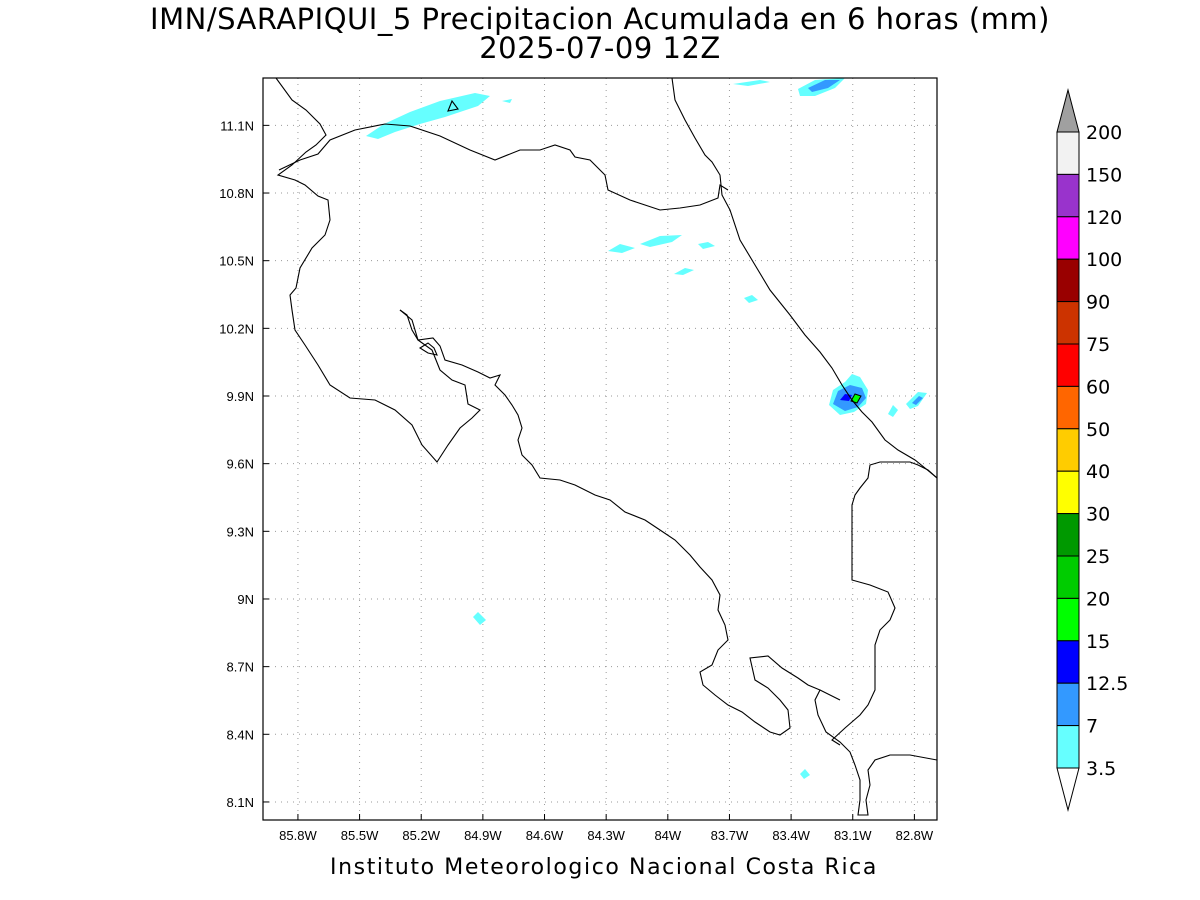  Describe the element at coordinates (245, 599) in the screenshot. I see `tick-label-lat: 9N` at that location.